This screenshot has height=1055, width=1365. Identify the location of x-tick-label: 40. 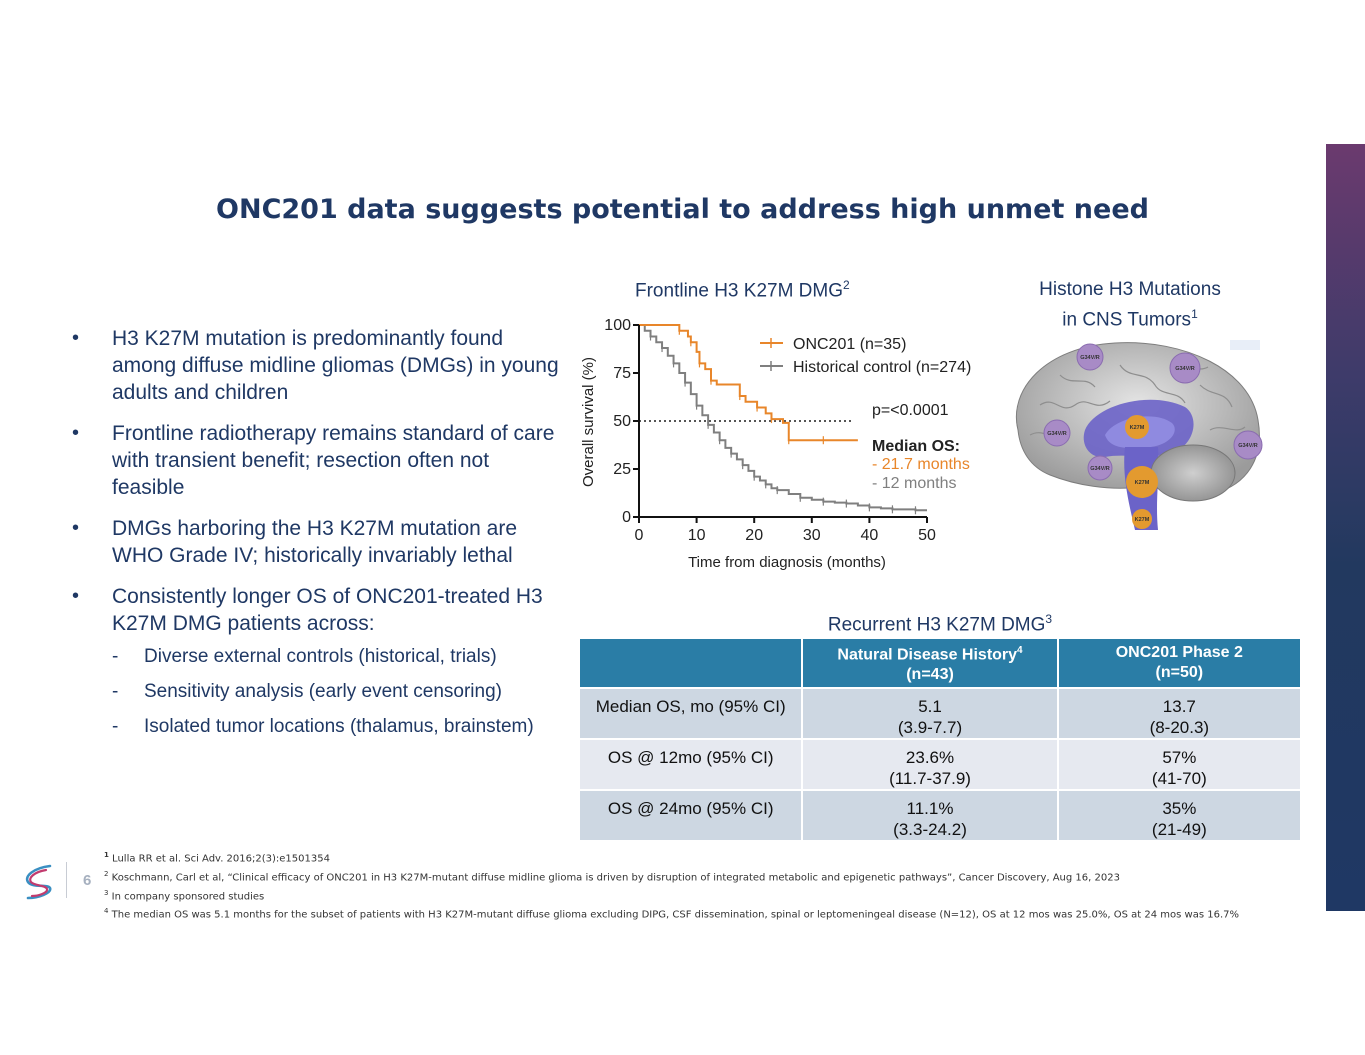
(870, 535).